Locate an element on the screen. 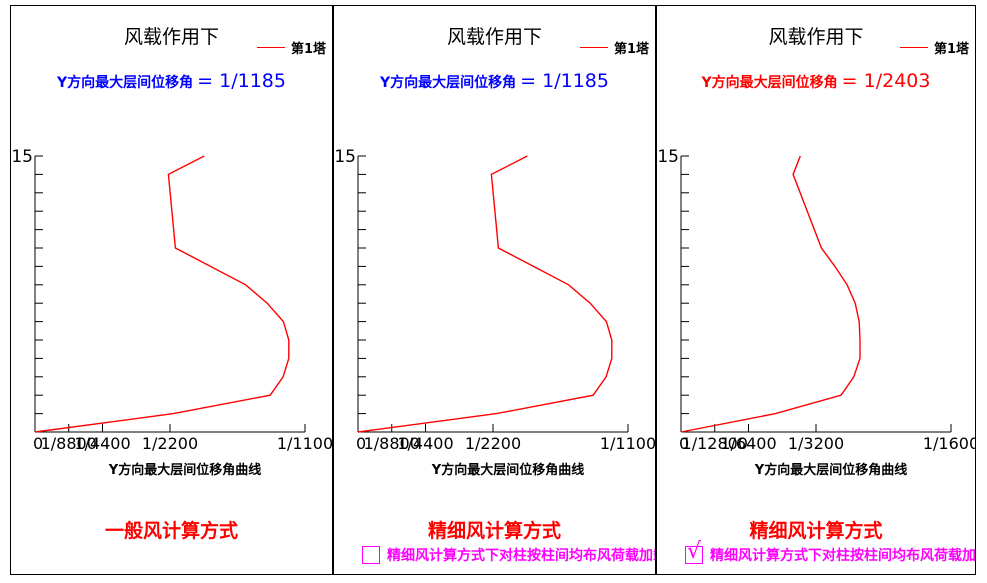  column-wind-load-option: √ 精细风计算方式下对柱按柱间均布风荷载加载 is located at coordinates (830, 553).